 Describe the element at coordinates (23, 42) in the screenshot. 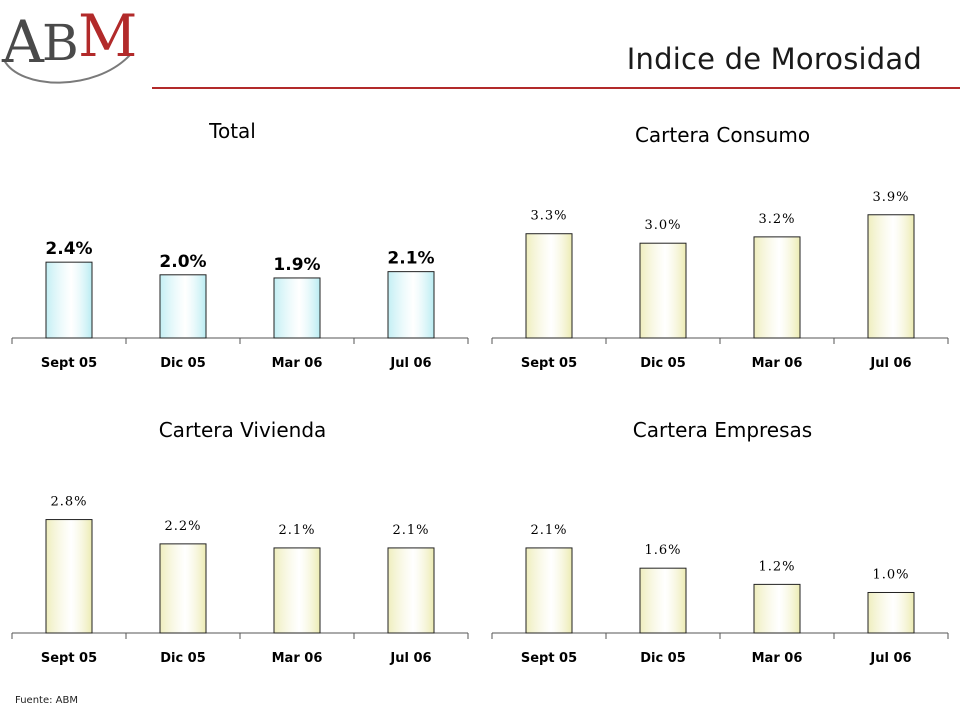

I see `svg-text: A` at that location.